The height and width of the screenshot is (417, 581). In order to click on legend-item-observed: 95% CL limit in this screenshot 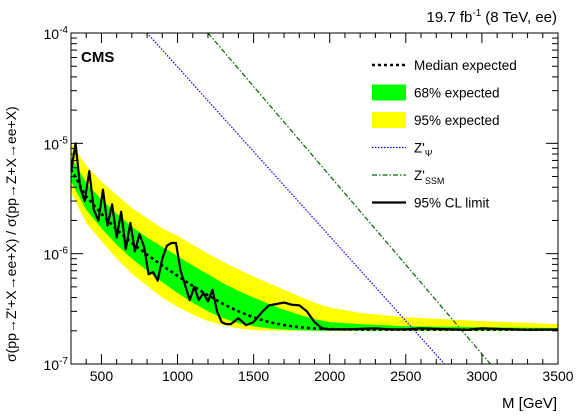, I will do `click(431, 203)`.